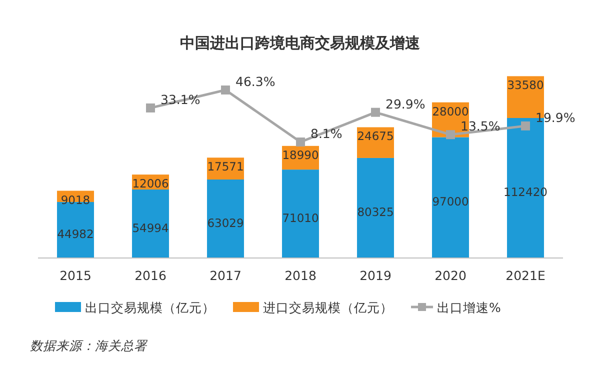  Describe the element at coordinates (526, 275) in the screenshot. I see `x-tick-label: 2021E` at that location.